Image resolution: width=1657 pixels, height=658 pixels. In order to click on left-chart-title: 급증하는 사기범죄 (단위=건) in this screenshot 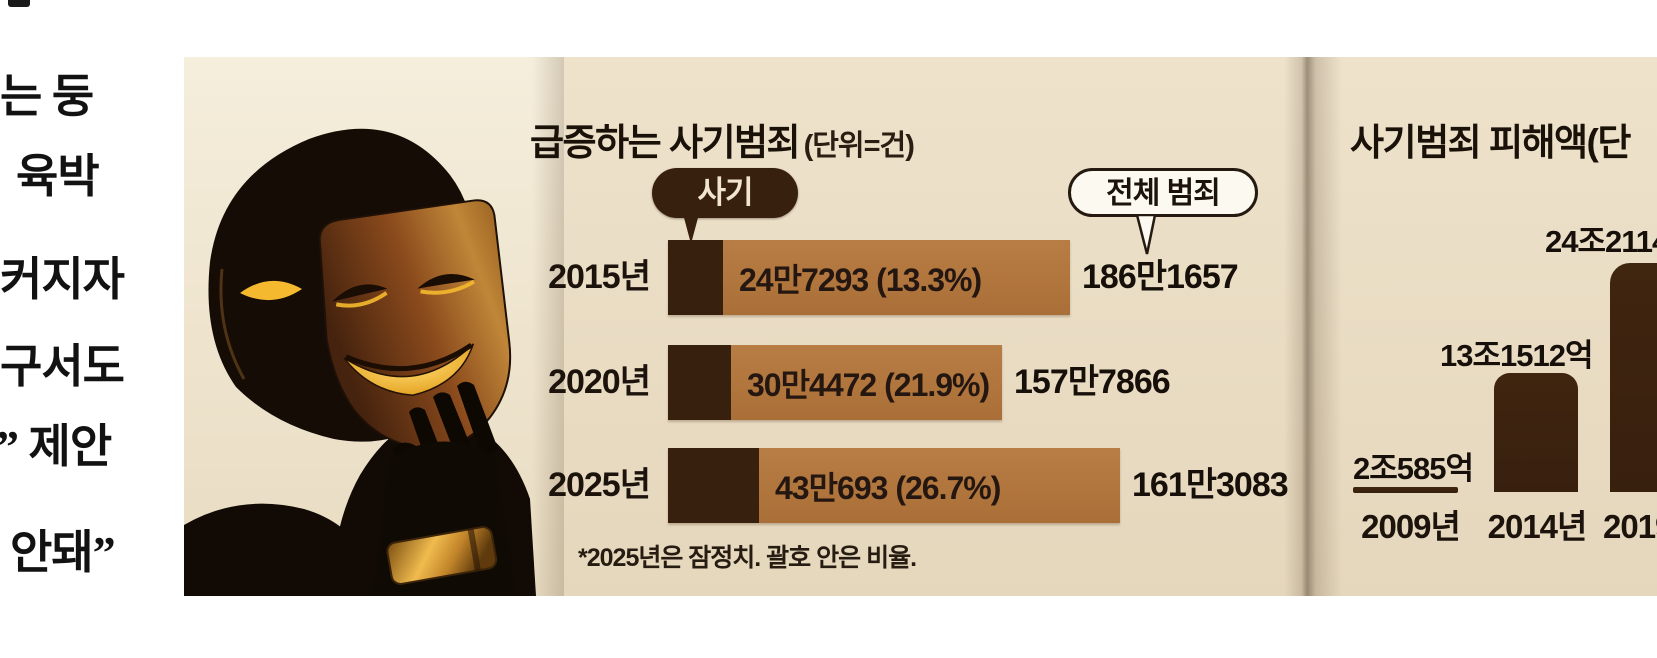, I will do `click(722, 139)`.